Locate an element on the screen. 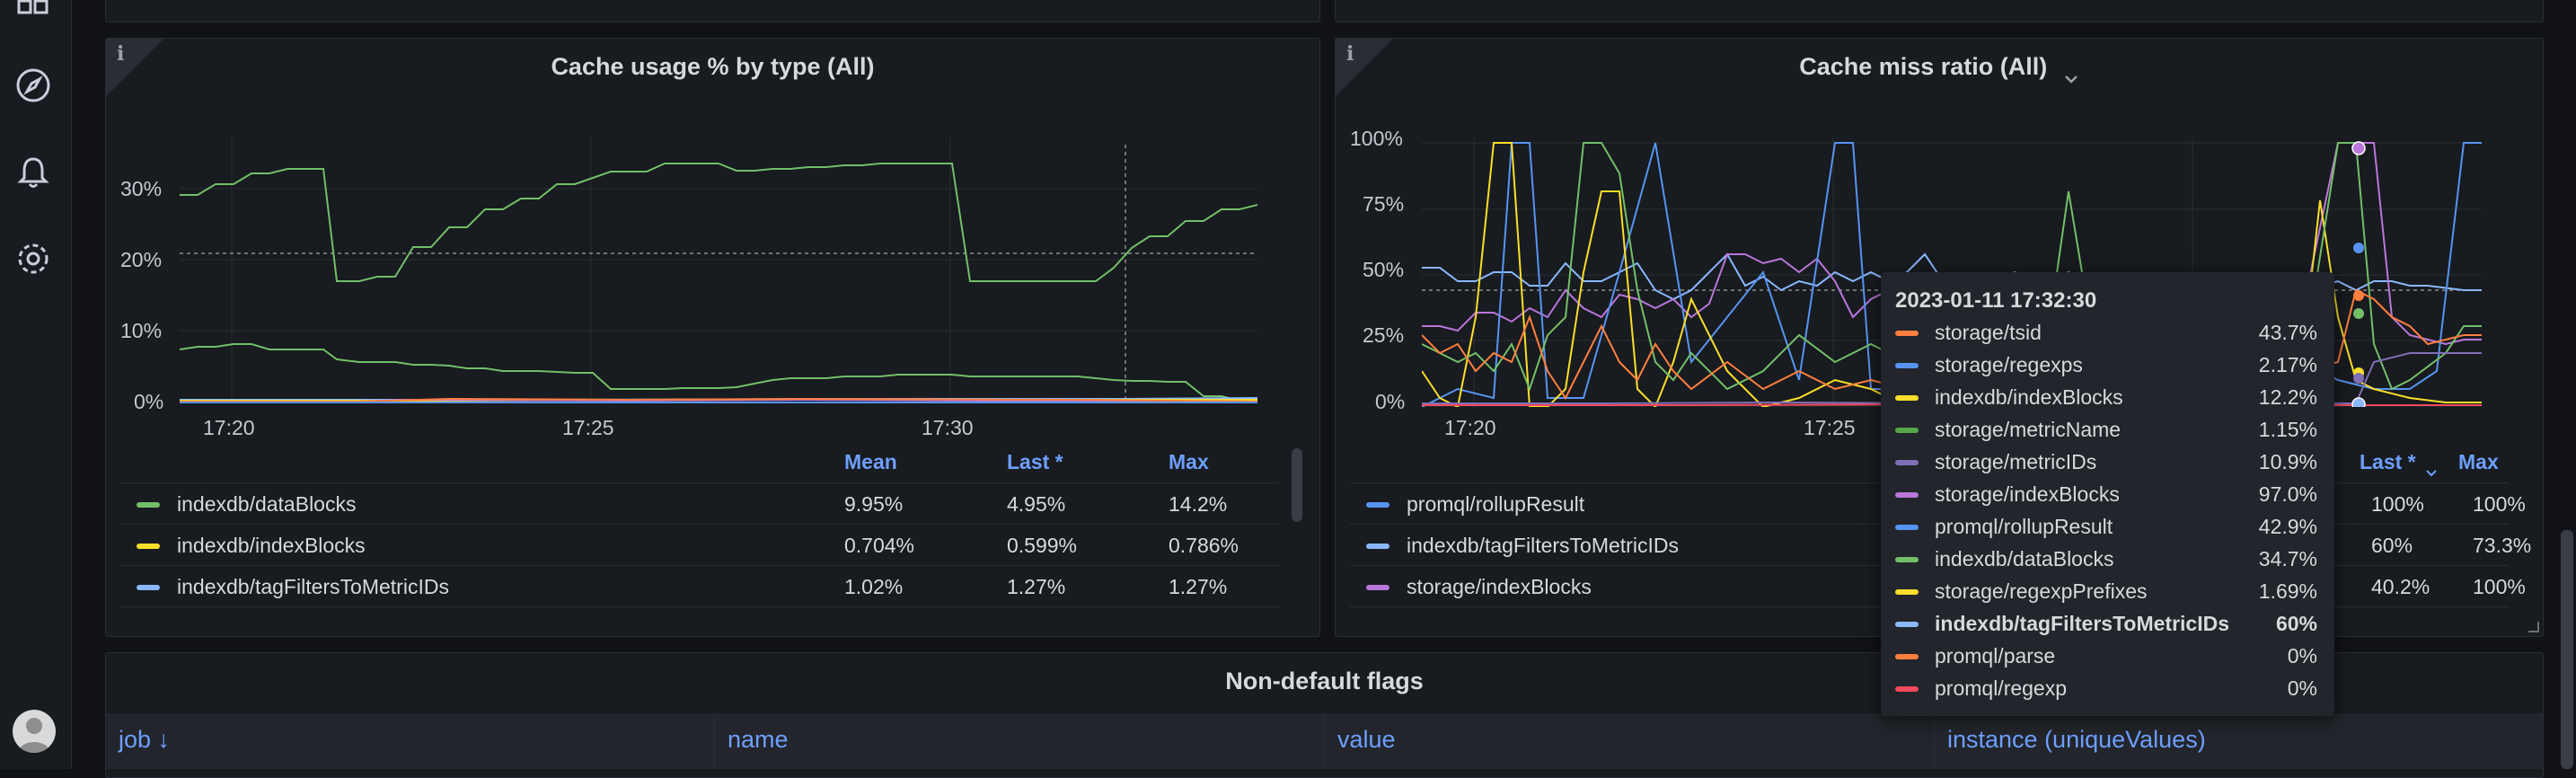 This screenshot has height=778, width=2576. tooltip-series-name: indexdb/indexBlocks is located at coordinates (2029, 397).